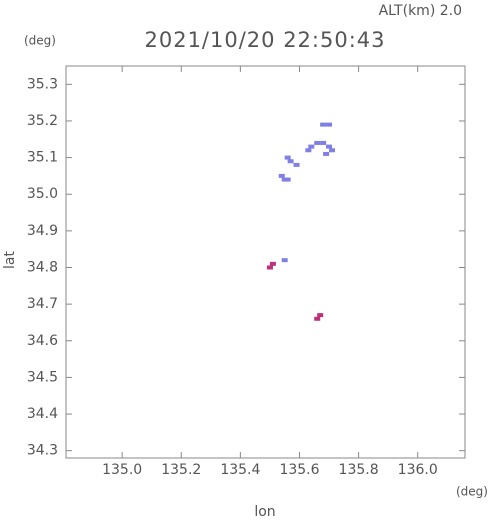 The width and height of the screenshot is (491, 521). What do you see at coordinates (42, 341) in the screenshot?
I see `y-tick-label: 34.6` at bounding box center [42, 341].